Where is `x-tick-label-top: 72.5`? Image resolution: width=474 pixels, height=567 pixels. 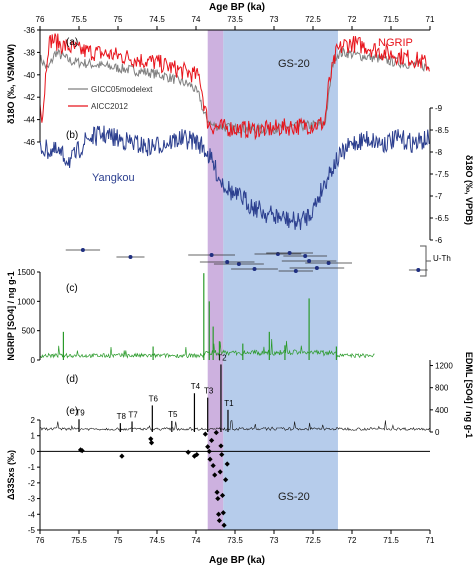 x-tick-label-top: 72.5 is located at coordinates (313, 19).